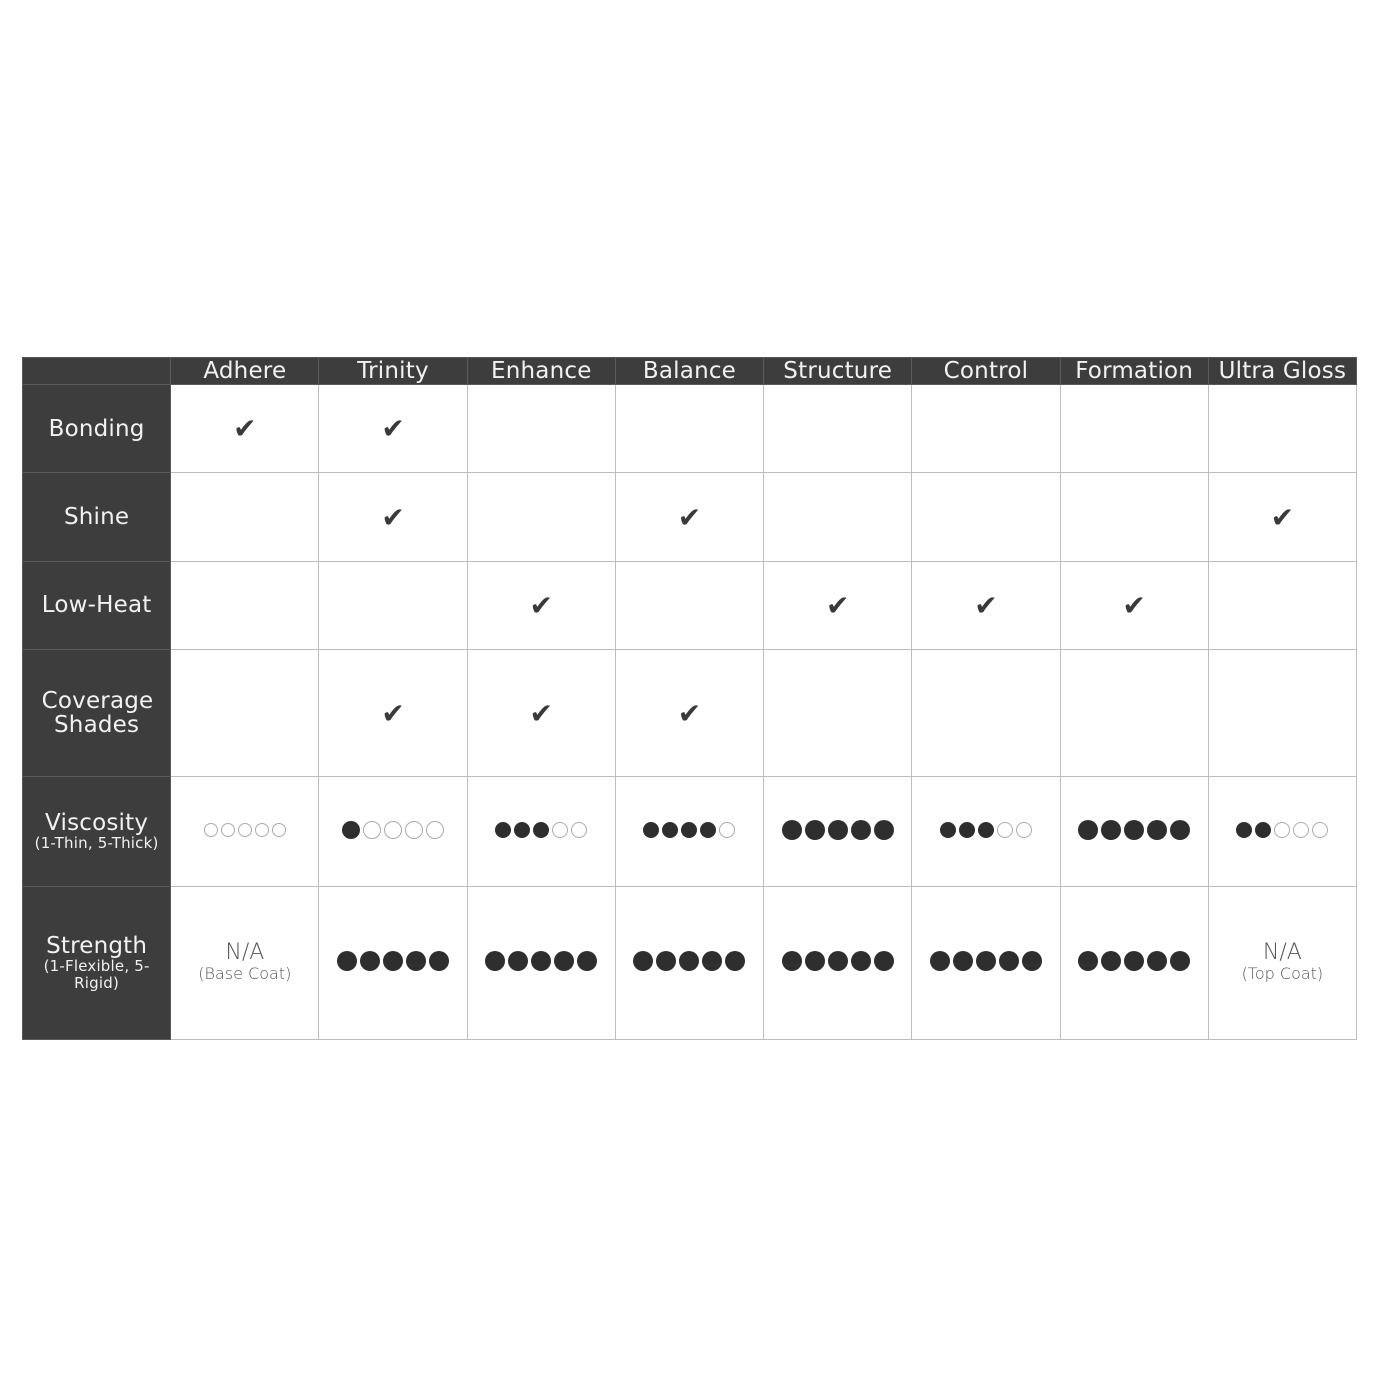 The image size is (1376, 1376). Describe the element at coordinates (97, 945) in the screenshot. I see `row-label: Strength` at that location.